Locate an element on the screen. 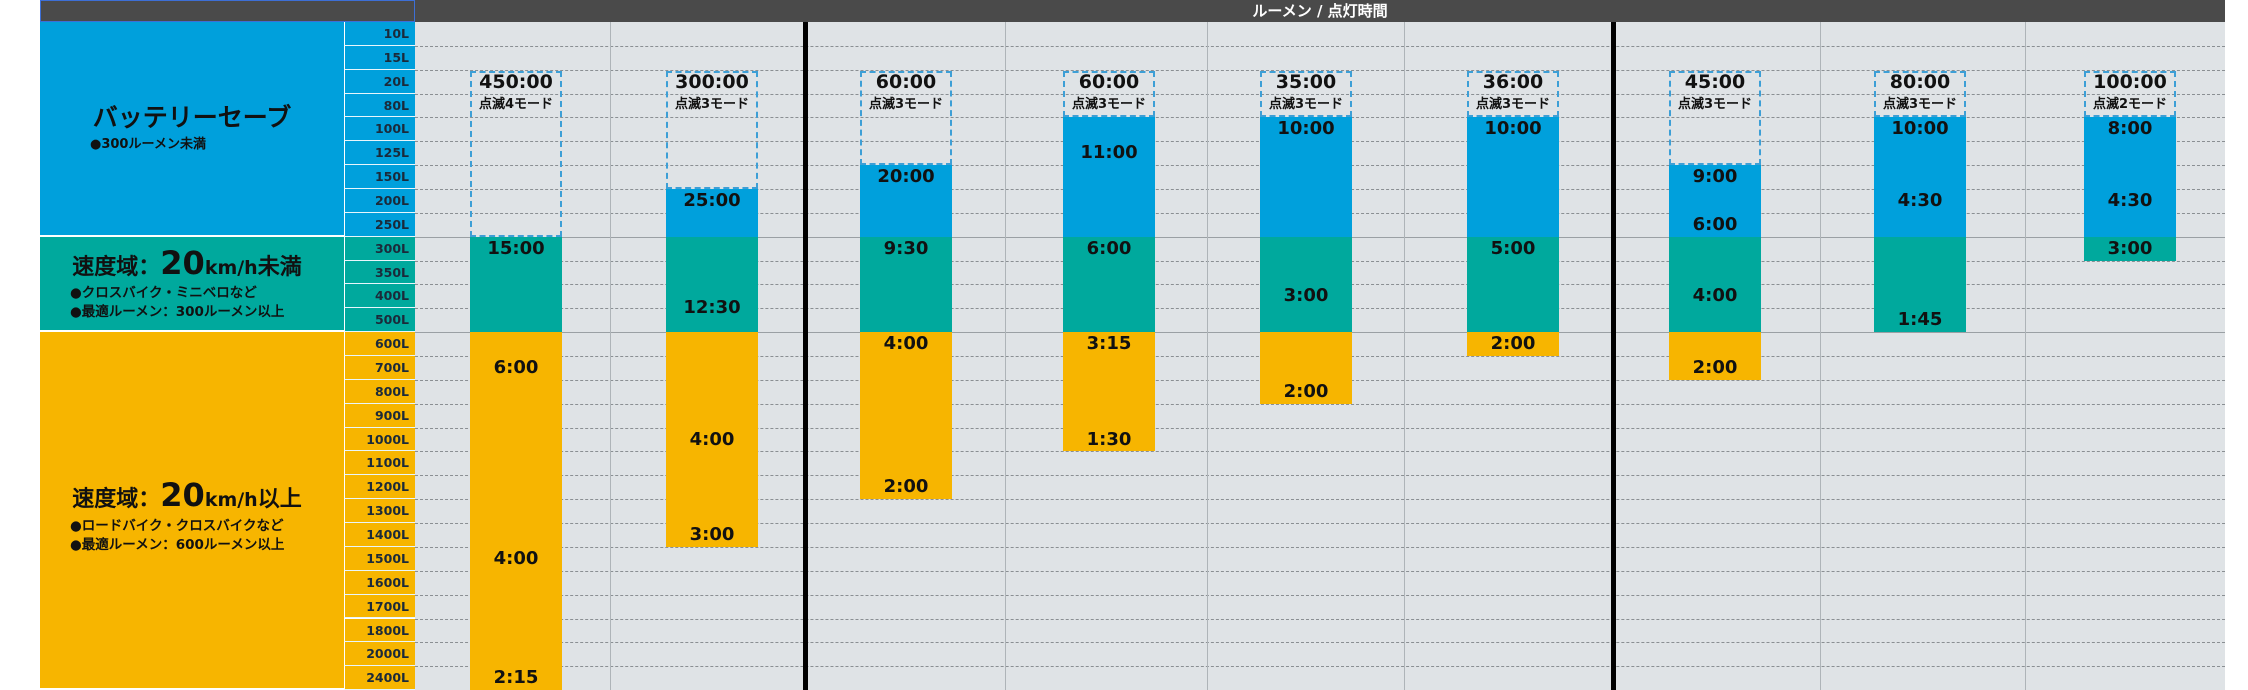 This screenshot has width=2248, height=690. category-bullet: ●300ルーメン未満 is located at coordinates (148, 145).